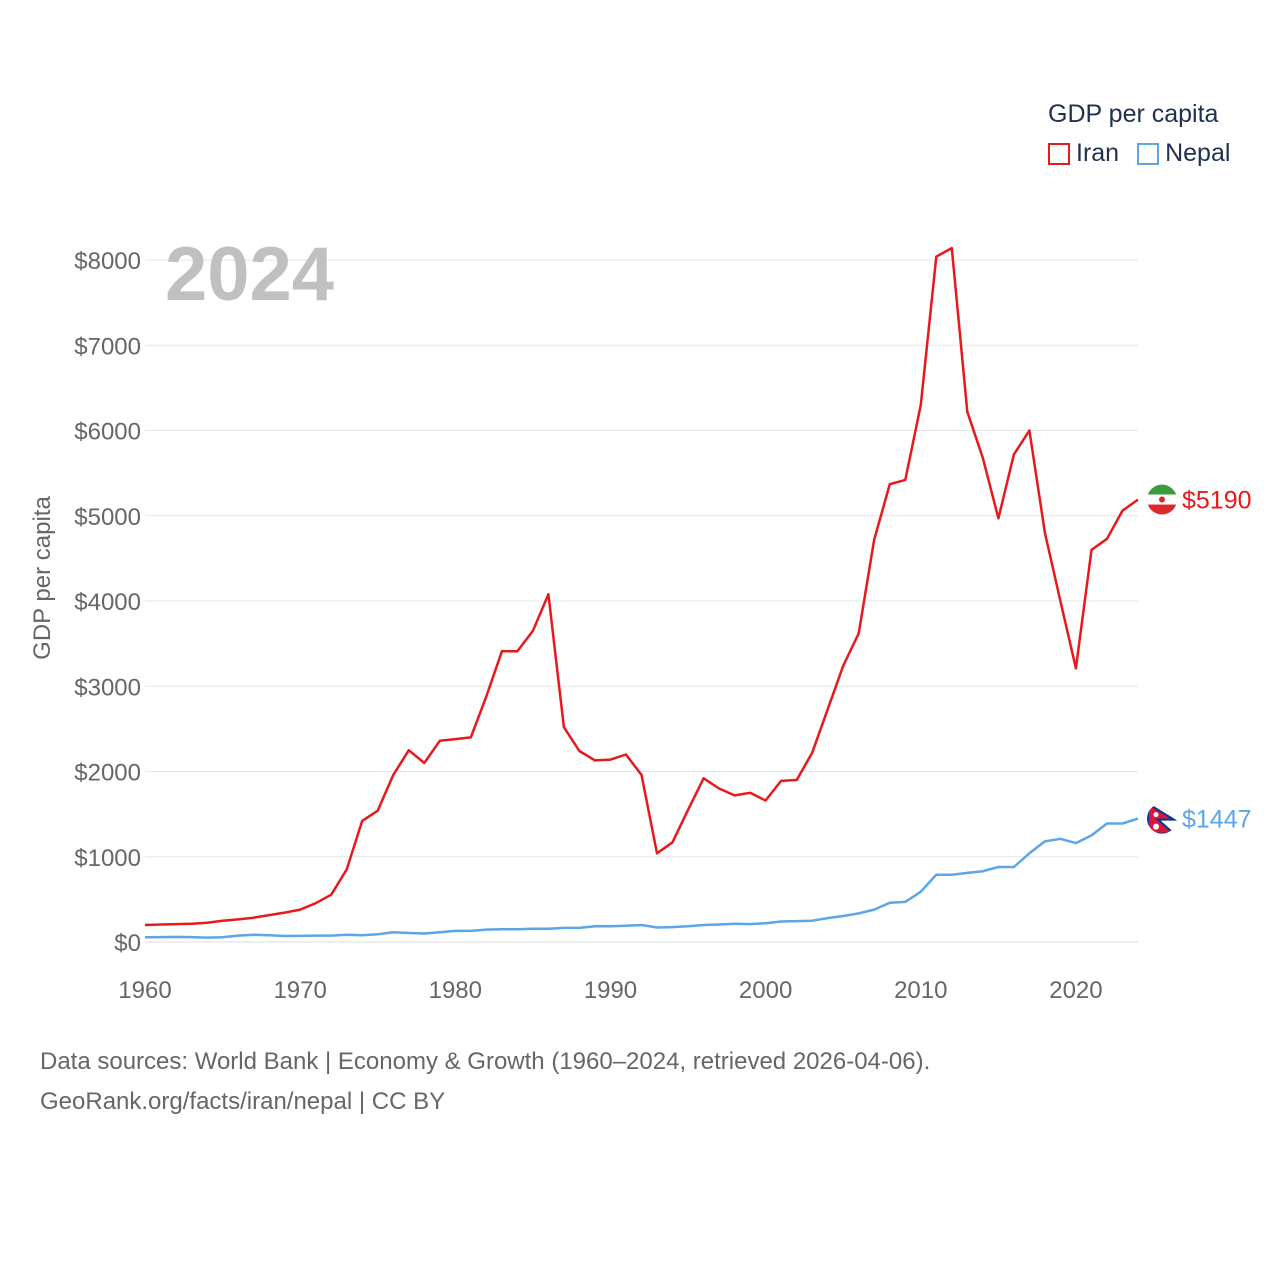 This screenshot has height=1280, width=1280. What do you see at coordinates (1148, 134) in the screenshot?
I see `legend: GDP per capita Iran Nepal` at bounding box center [1148, 134].